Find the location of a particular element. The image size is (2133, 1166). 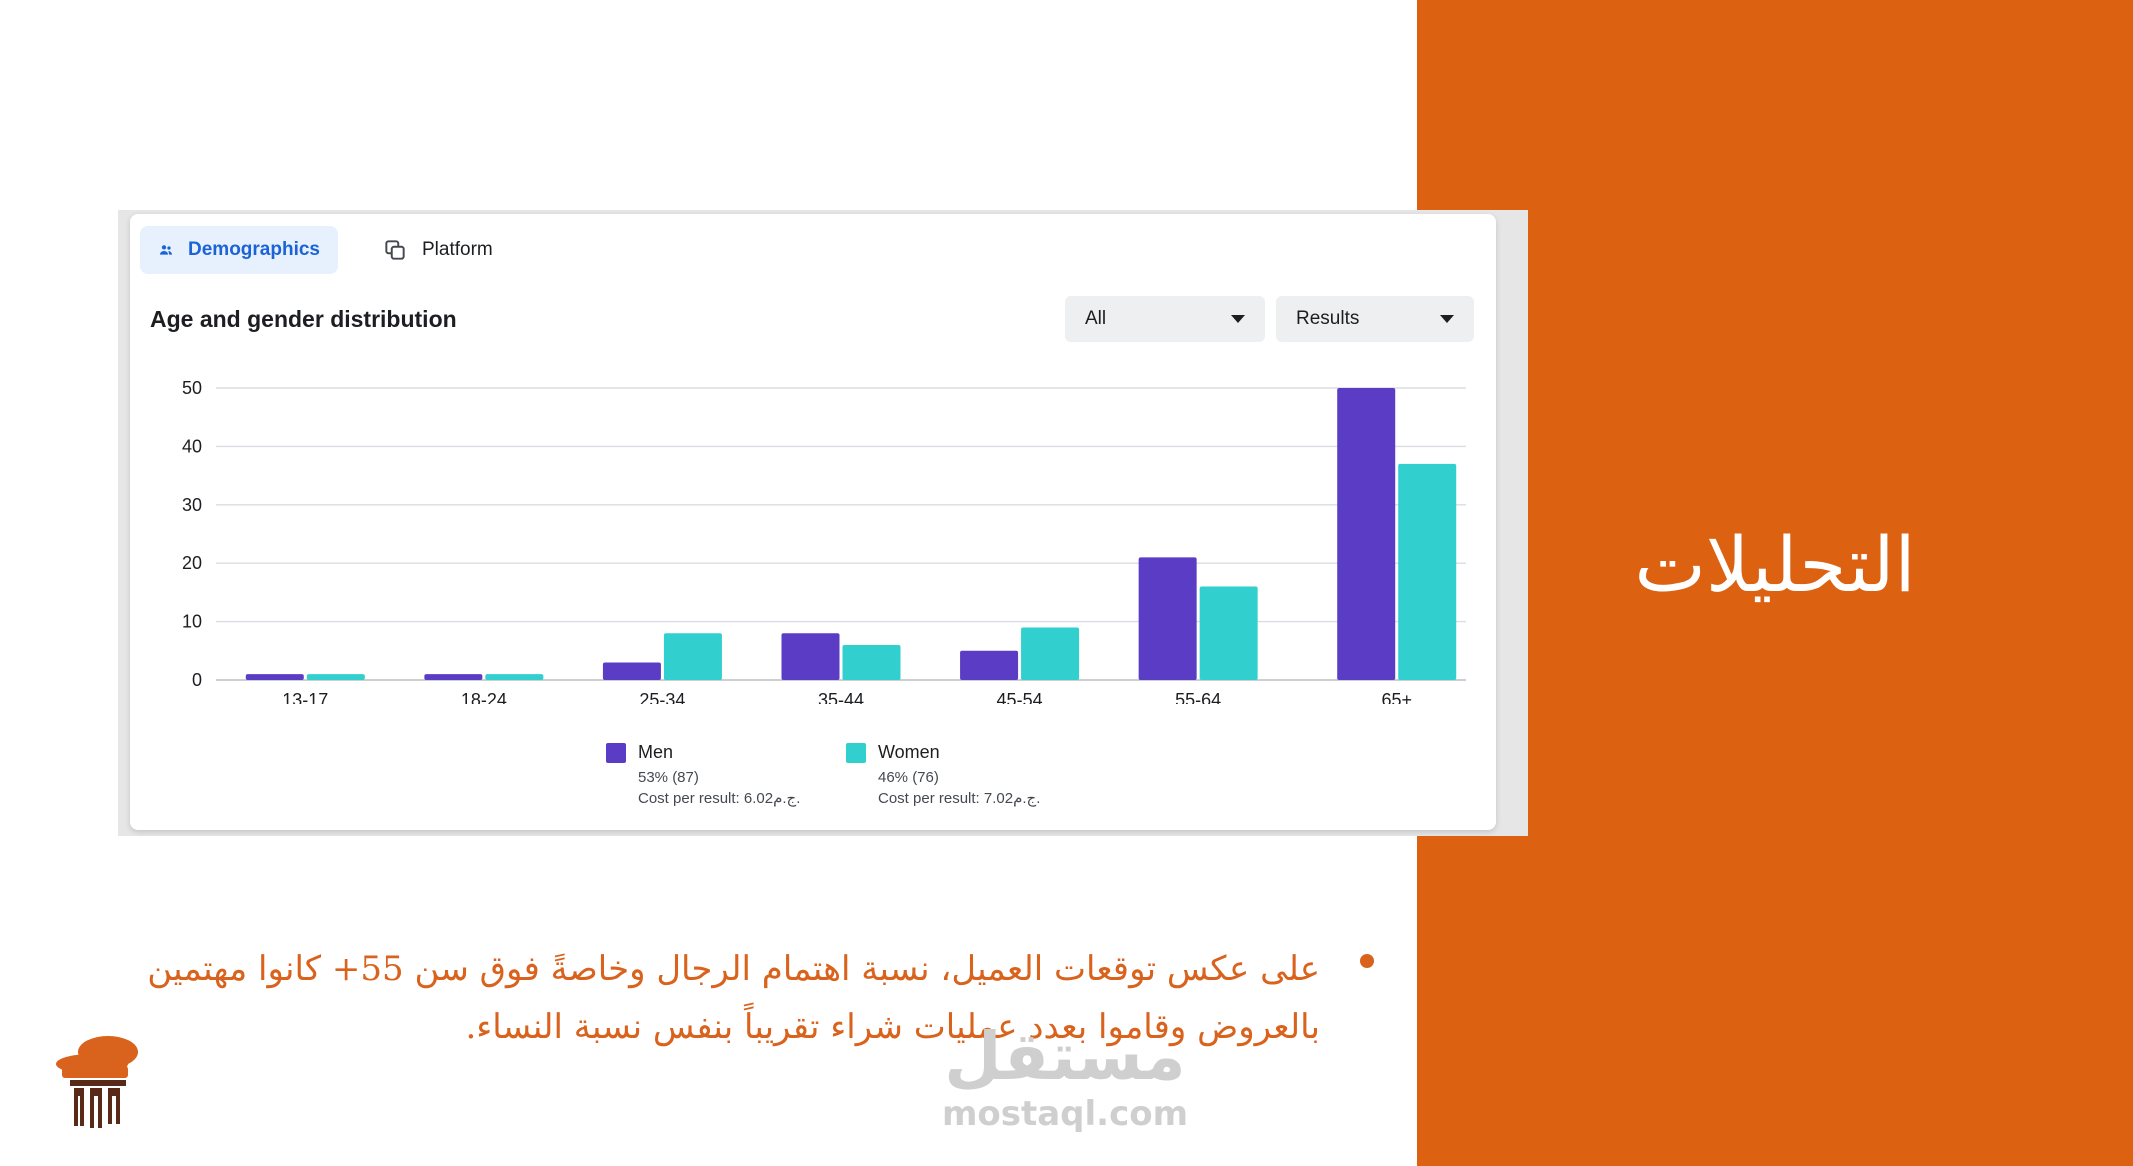

y-tick-label: 40 is located at coordinates (192, 446).